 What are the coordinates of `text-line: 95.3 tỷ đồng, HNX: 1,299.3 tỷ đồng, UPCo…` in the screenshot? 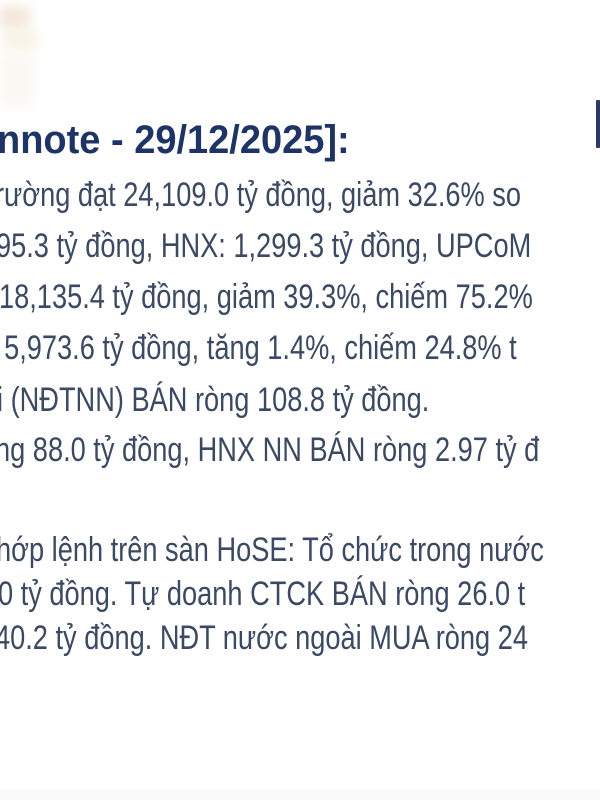 It's located at (266, 246).